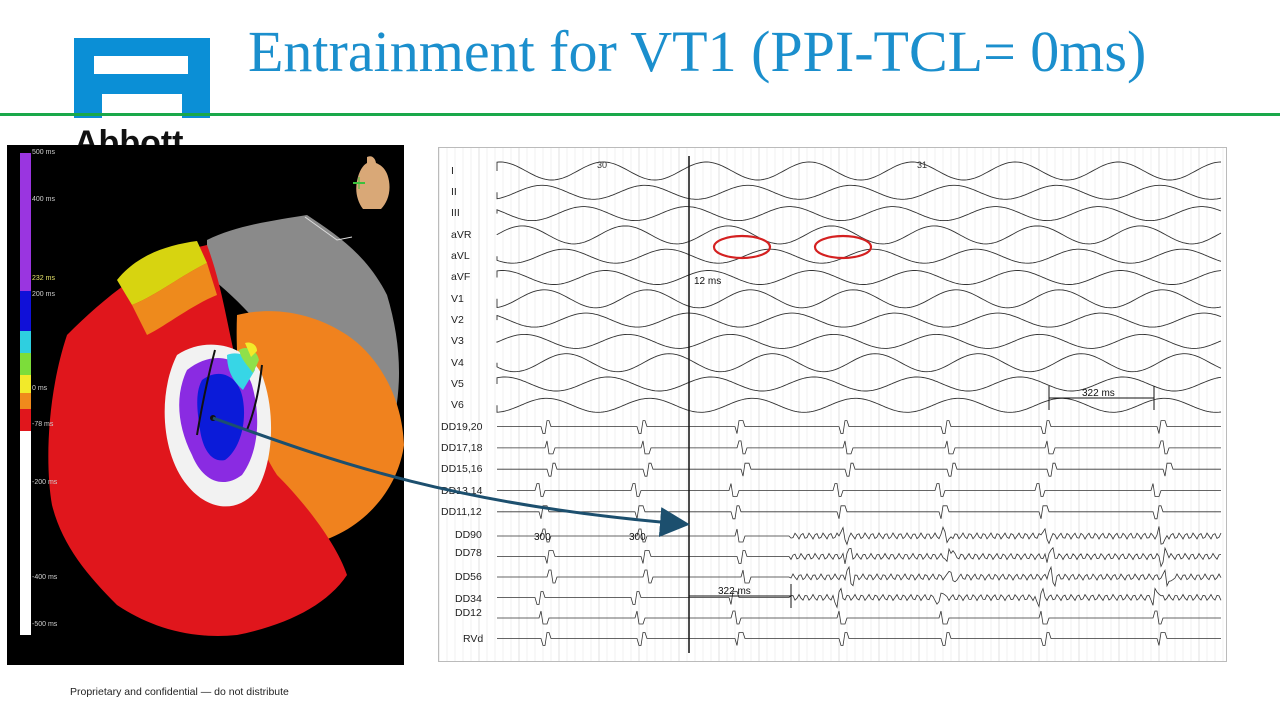 The height and width of the screenshot is (720, 1280). What do you see at coordinates (452, 171) in the screenshot?
I see `lead-label: I` at bounding box center [452, 171].